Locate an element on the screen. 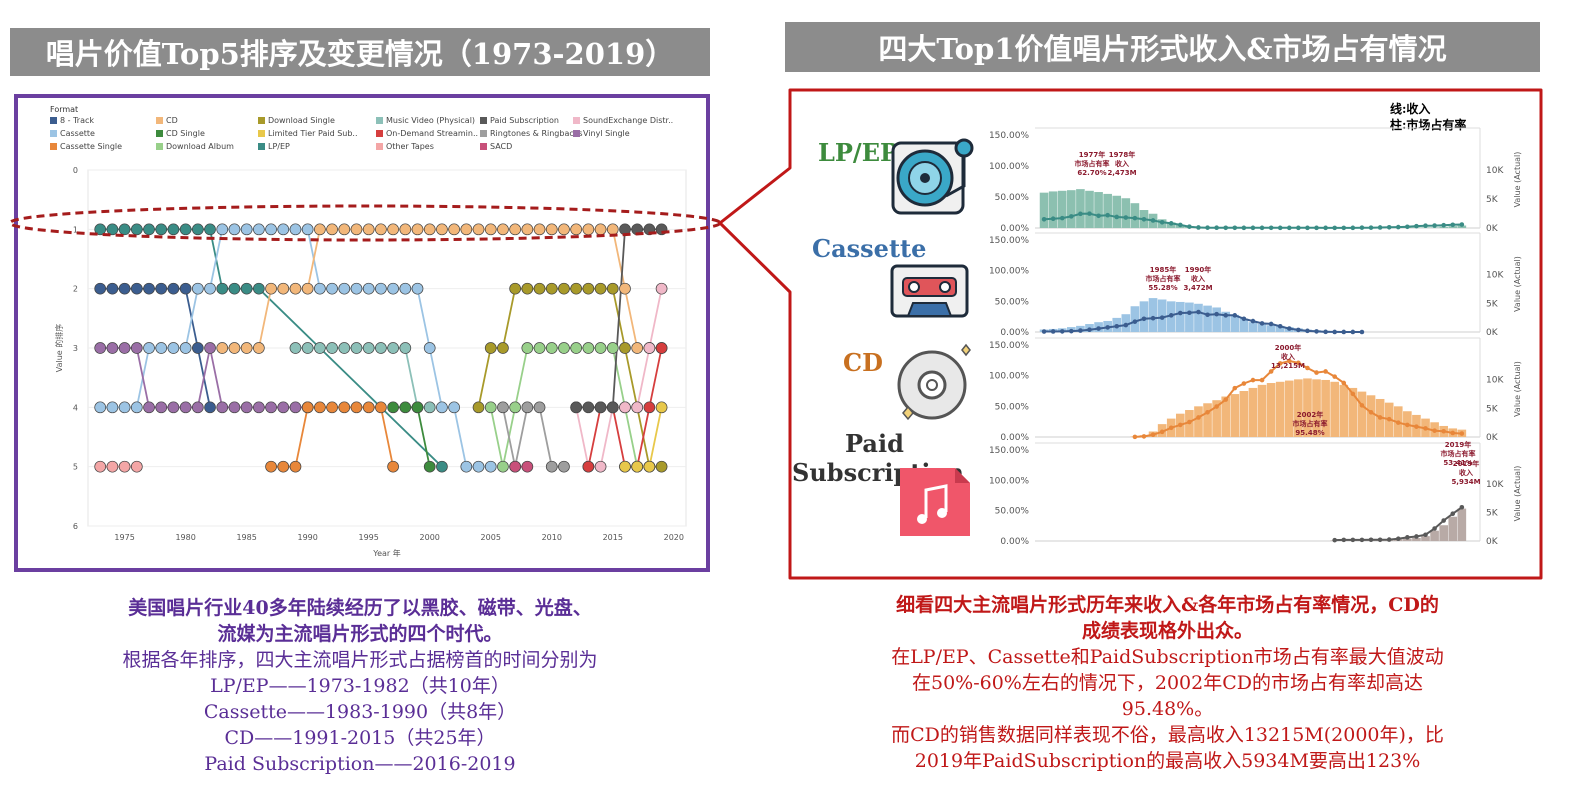  right-title: 四大Top1价值唱片形式收入&市场占有情况 is located at coordinates (1162, 47).